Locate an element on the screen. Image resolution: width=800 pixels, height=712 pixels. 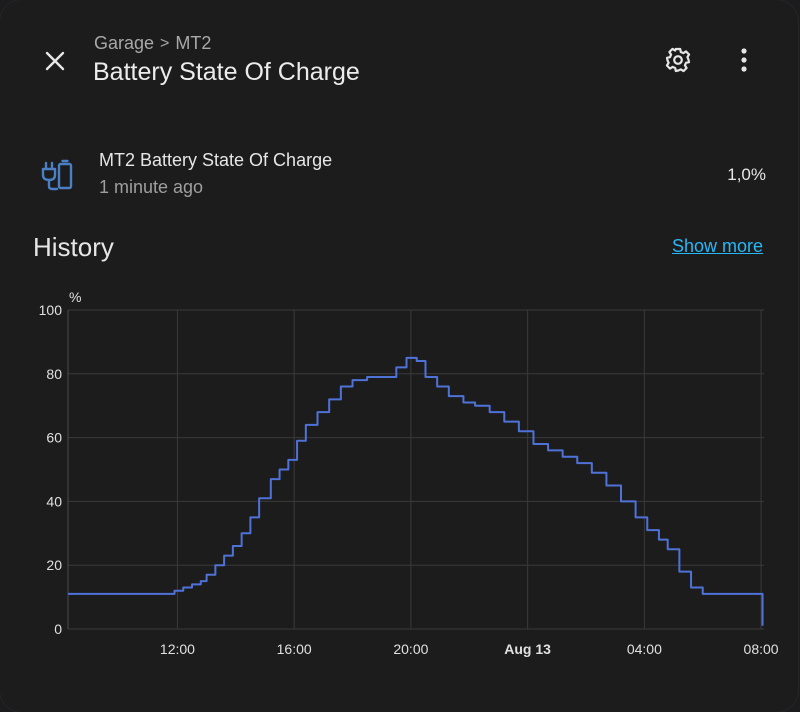
x-tick-label: 12:00 is located at coordinates (177, 649).